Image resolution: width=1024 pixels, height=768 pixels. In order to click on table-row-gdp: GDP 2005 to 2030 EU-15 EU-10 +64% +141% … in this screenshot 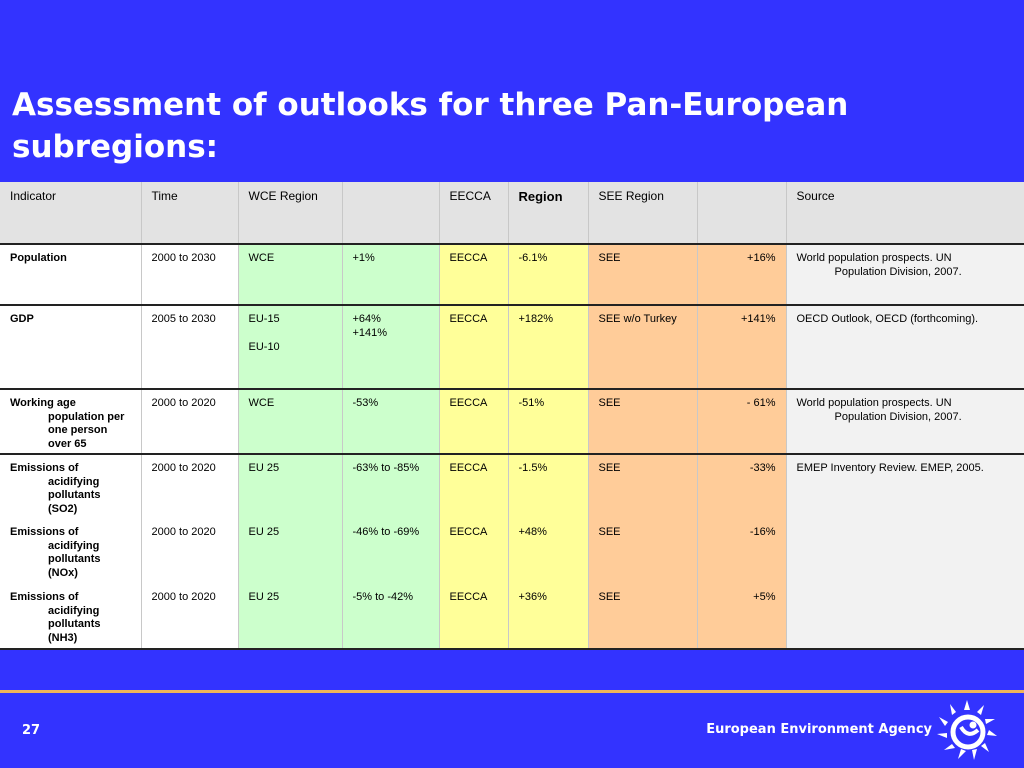, I will do `click(512, 347)`.